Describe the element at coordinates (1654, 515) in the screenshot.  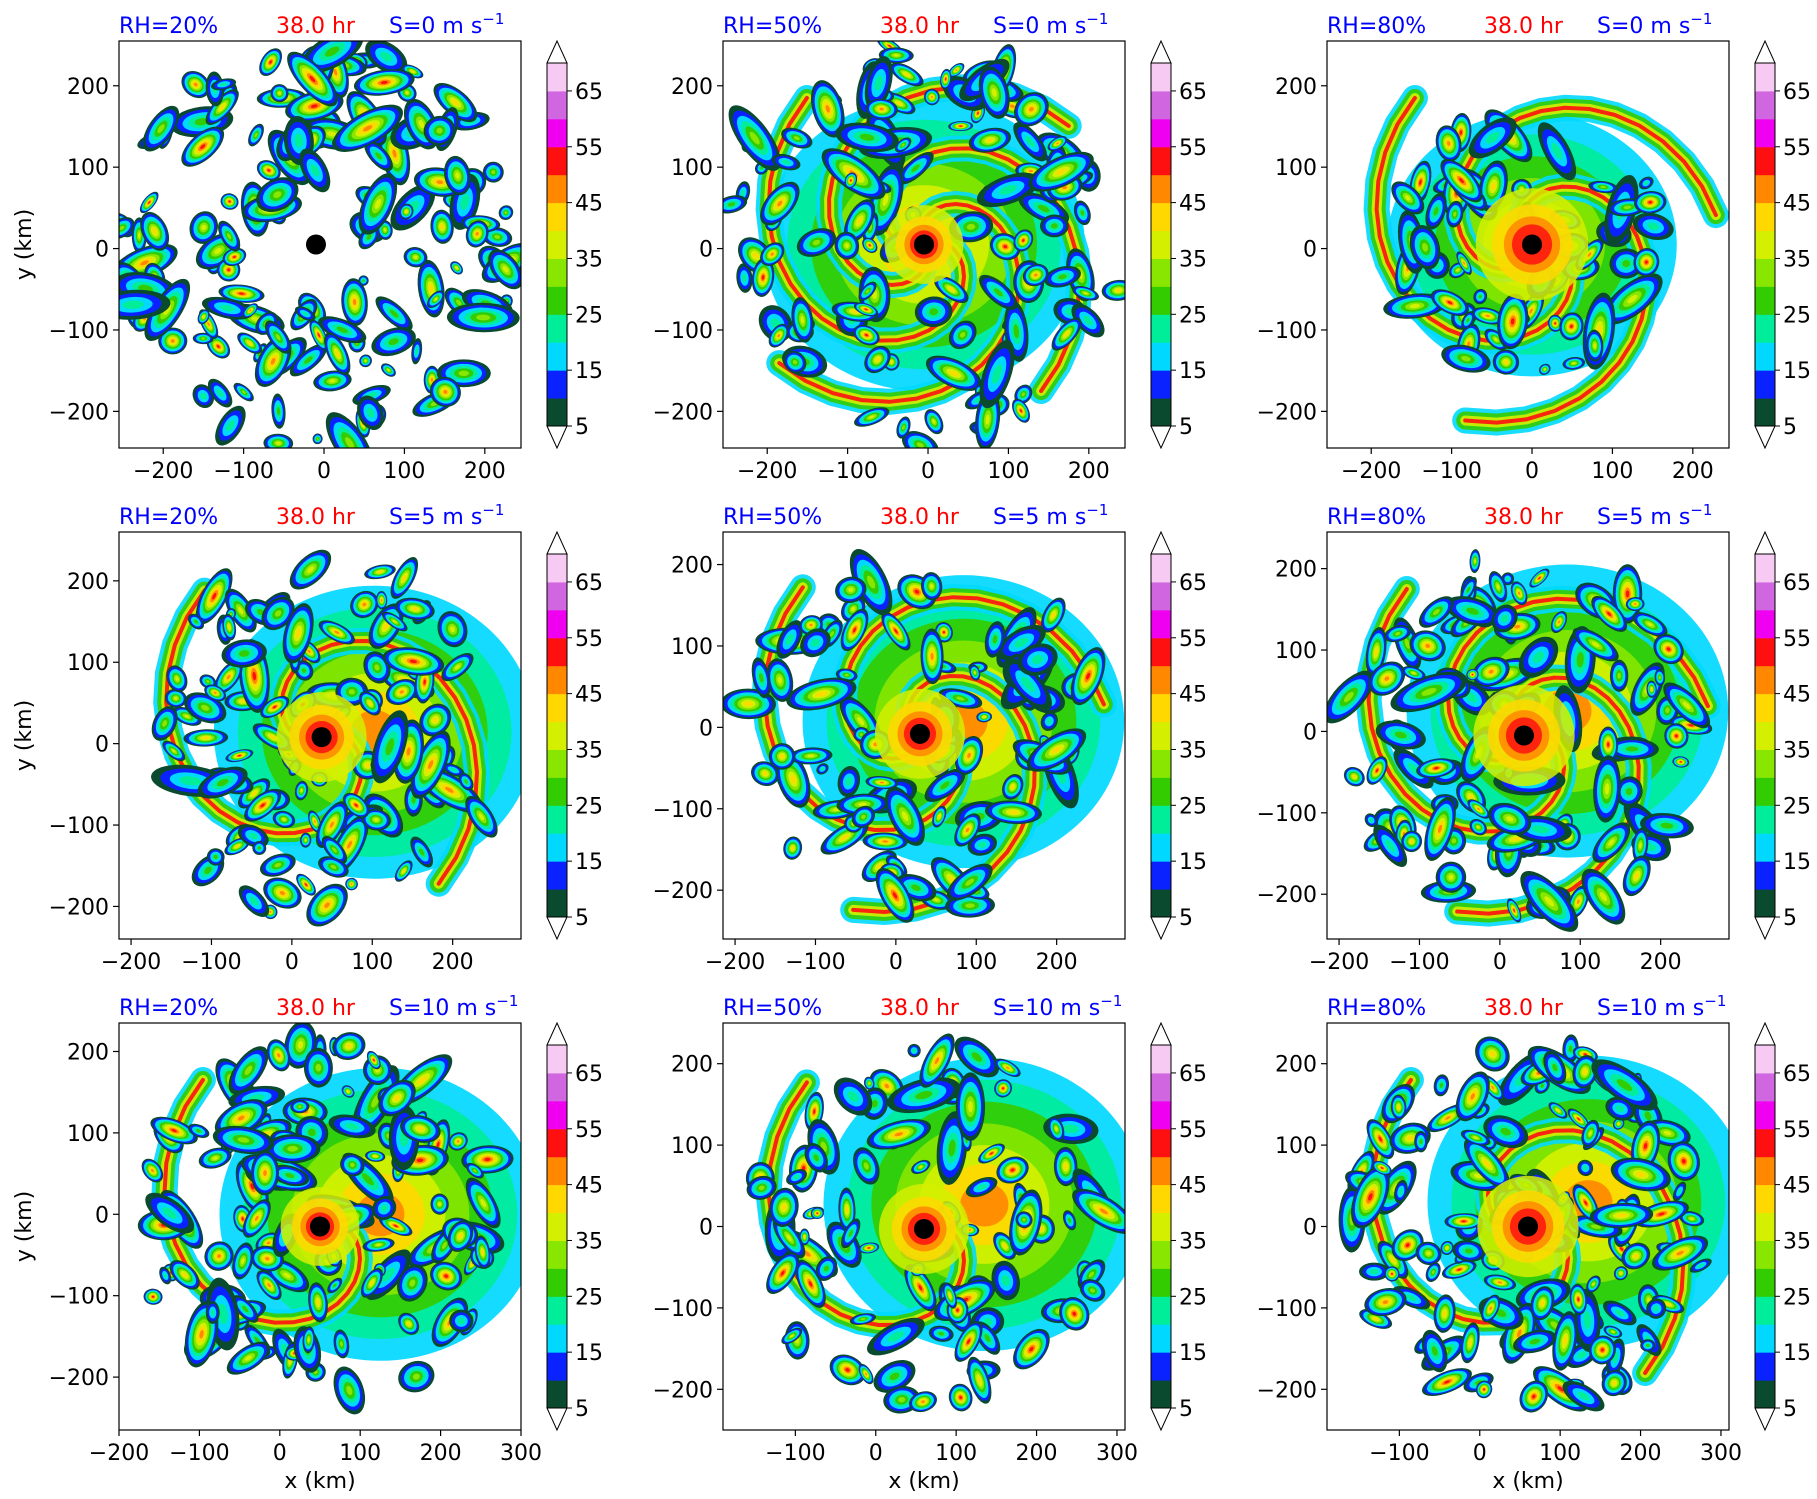
I see `title-shear: S=5 m s−1` at that location.